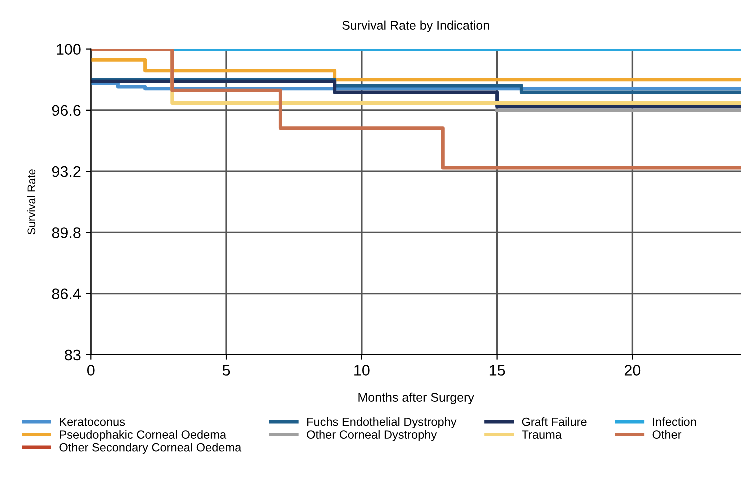  What do you see at coordinates (542, 434) in the screenshot?
I see `legend-label: Trauma` at bounding box center [542, 434].